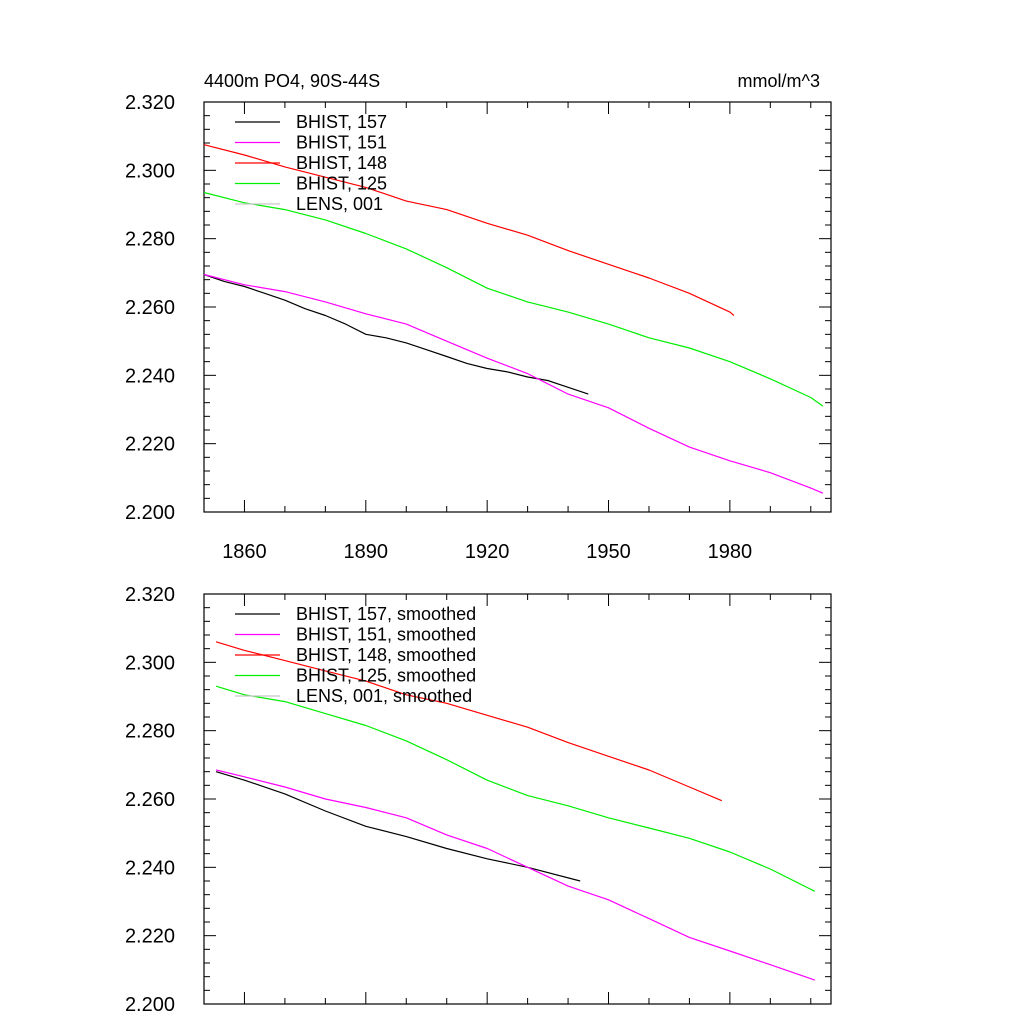 The height and width of the screenshot is (1024, 1024). Describe the element at coordinates (608, 552) in the screenshot. I see `x-tick-label: 1950` at that location.